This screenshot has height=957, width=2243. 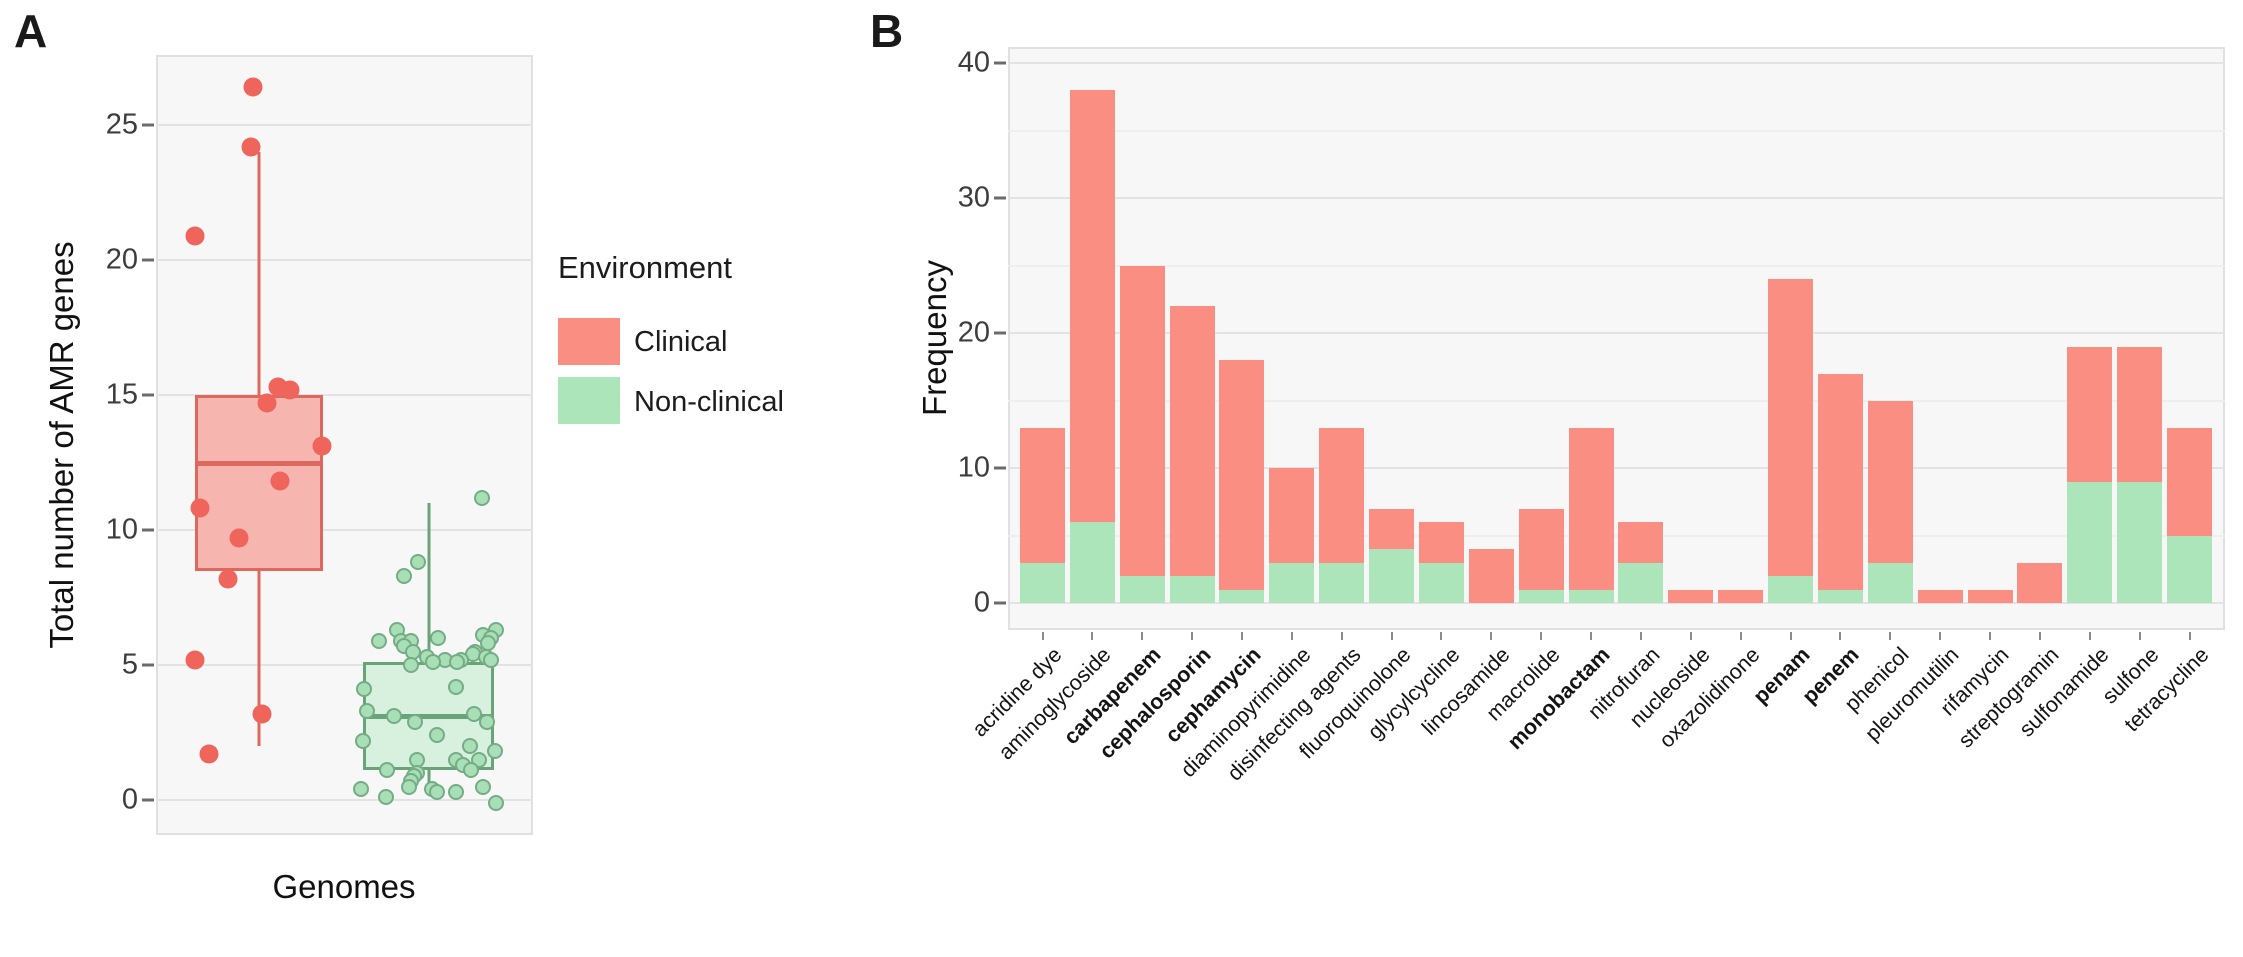 I want to click on panel-b-y-tick-label: 40, so click(x=973, y=62).